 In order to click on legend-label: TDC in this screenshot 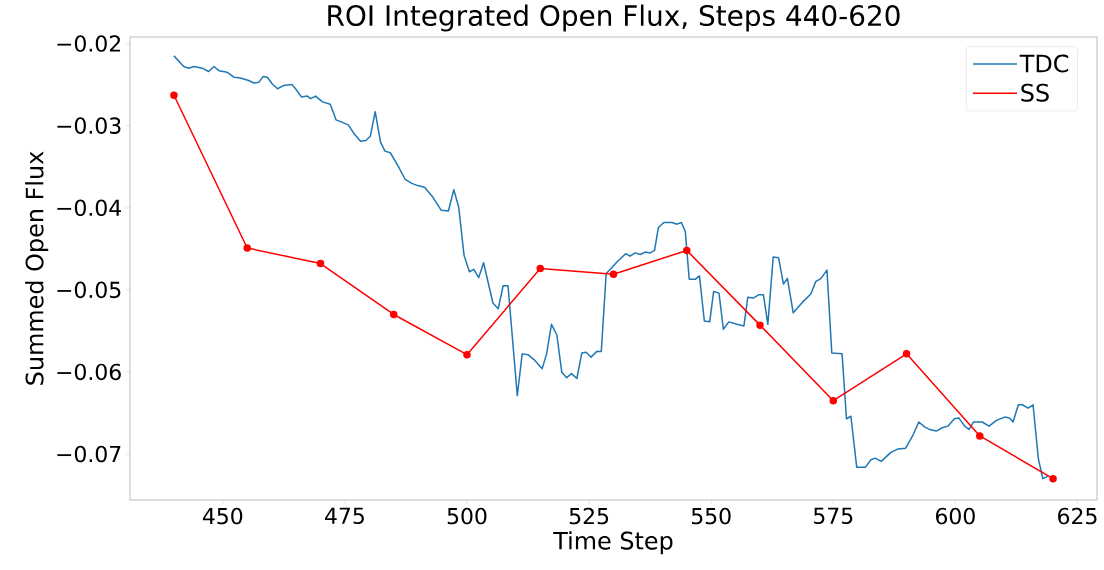, I will do `click(1044, 63)`.